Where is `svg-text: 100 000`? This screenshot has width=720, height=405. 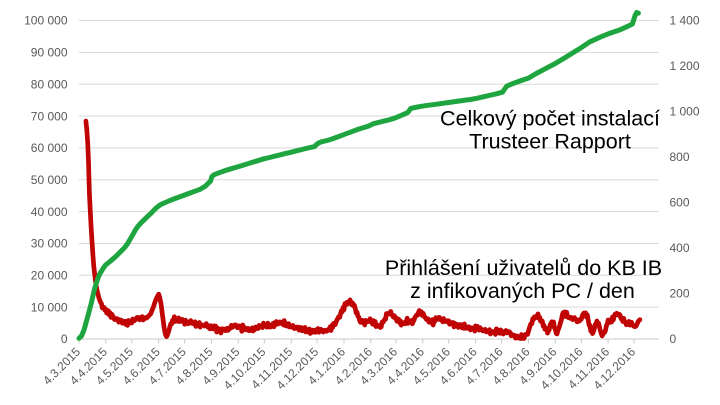
svg-text: 100 000 is located at coordinates (46, 21).